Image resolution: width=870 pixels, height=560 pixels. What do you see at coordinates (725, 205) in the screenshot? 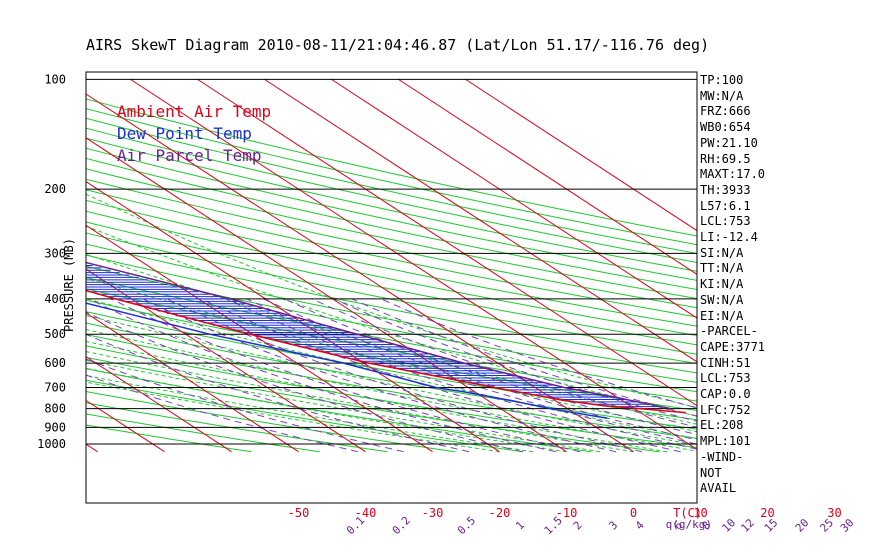
I see `index-entry: L57:6.1` at bounding box center [725, 205].